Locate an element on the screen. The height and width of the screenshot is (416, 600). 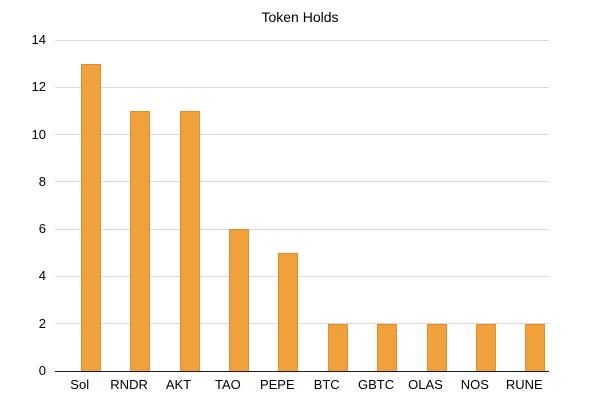
bar-rune is located at coordinates (535, 347).